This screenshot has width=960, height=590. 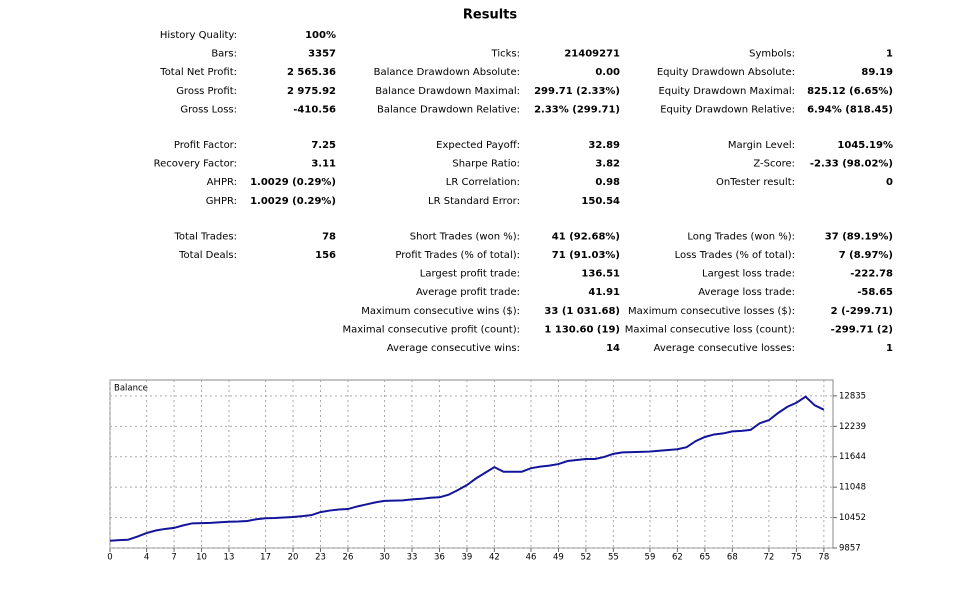 I want to click on x-tick-label: 68, so click(x=732, y=558).